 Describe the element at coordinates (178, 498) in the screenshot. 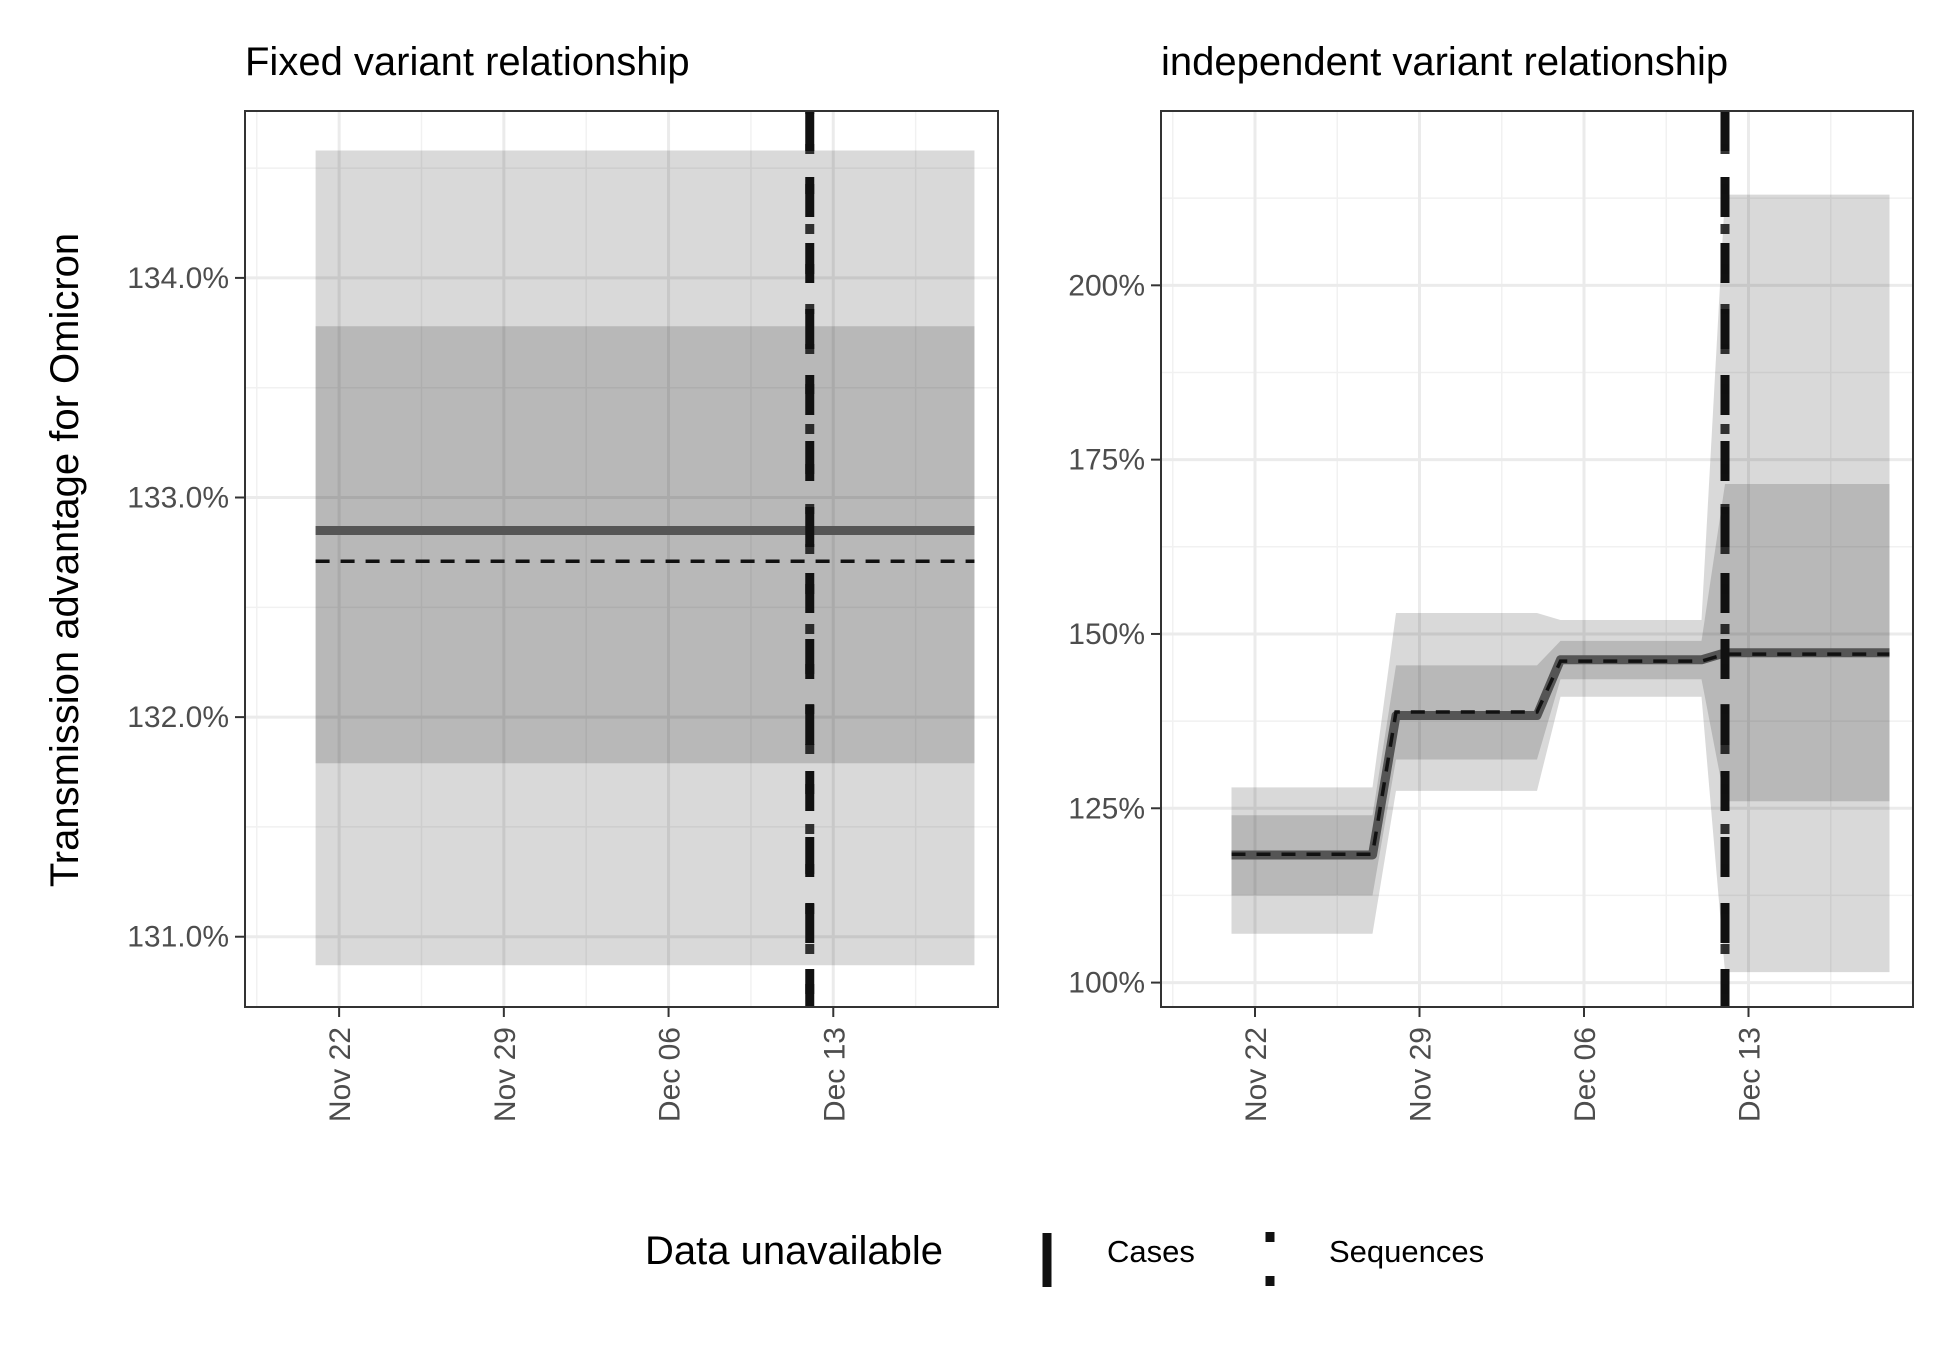

I see `y-tick-label: 133.0%` at that location.